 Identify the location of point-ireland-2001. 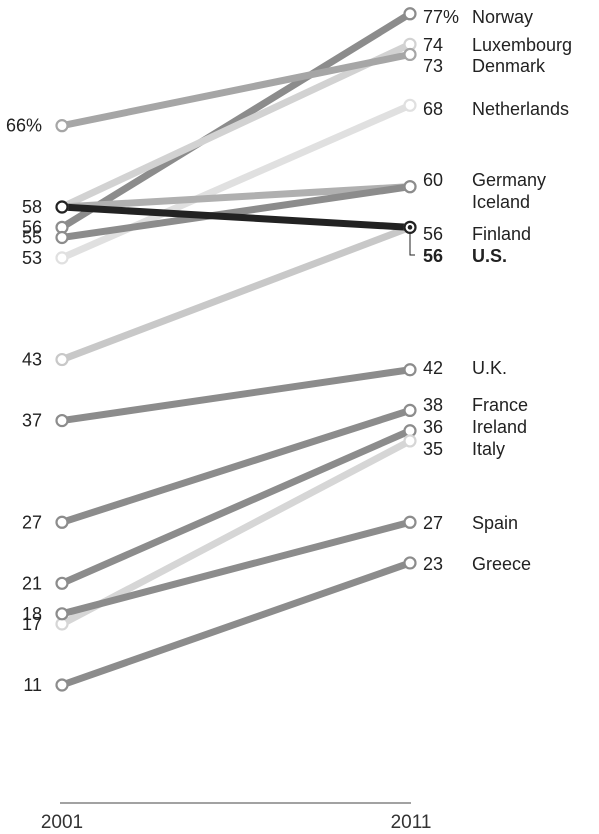
(62, 583).